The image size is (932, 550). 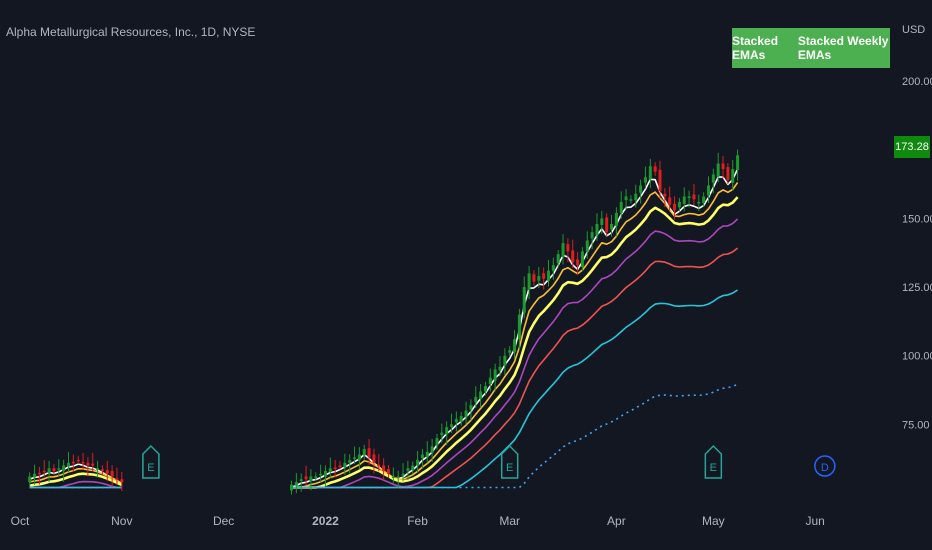 What do you see at coordinates (514, 436) in the screenshot?
I see `ema-line` at bounding box center [514, 436].